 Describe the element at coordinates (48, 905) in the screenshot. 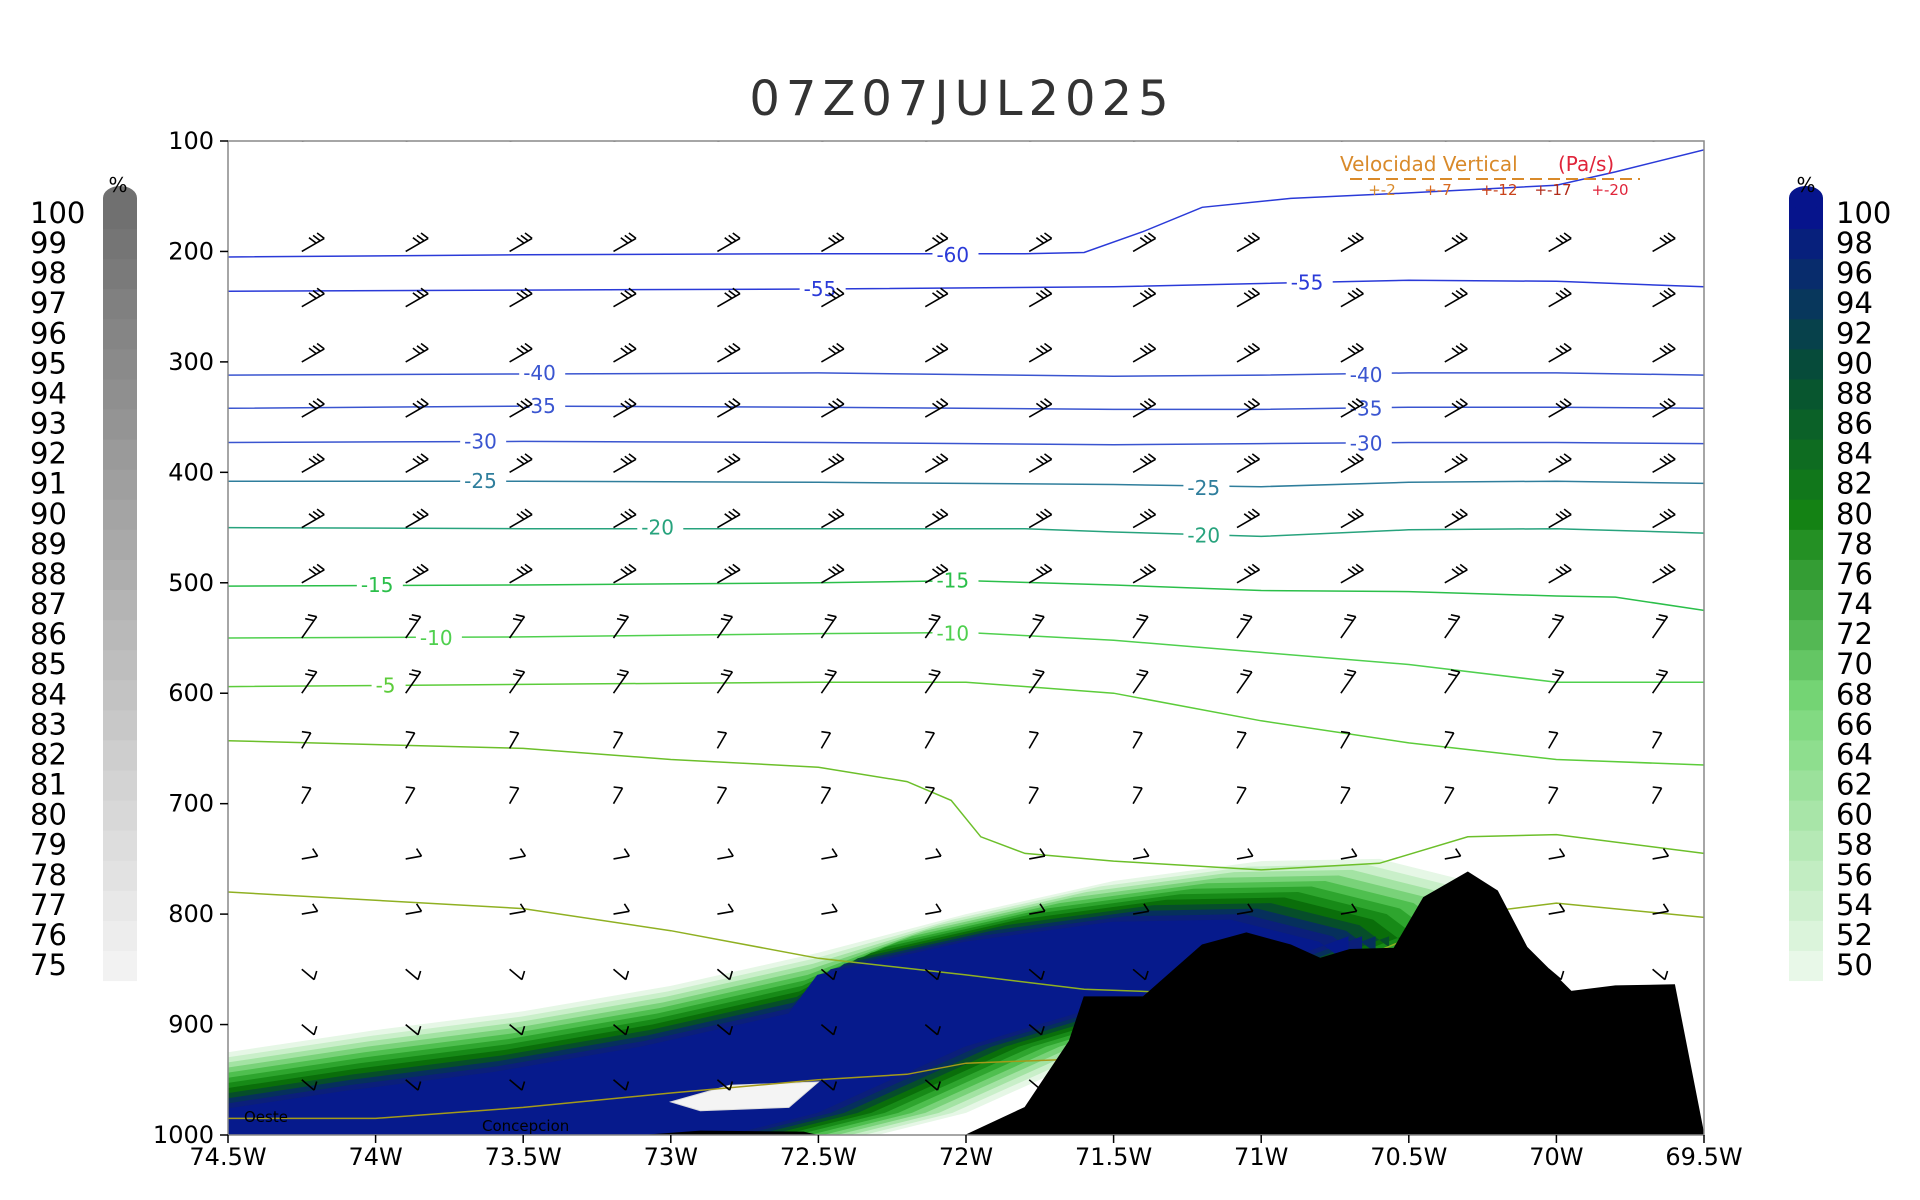

I see `colorbar-label: 77` at that location.